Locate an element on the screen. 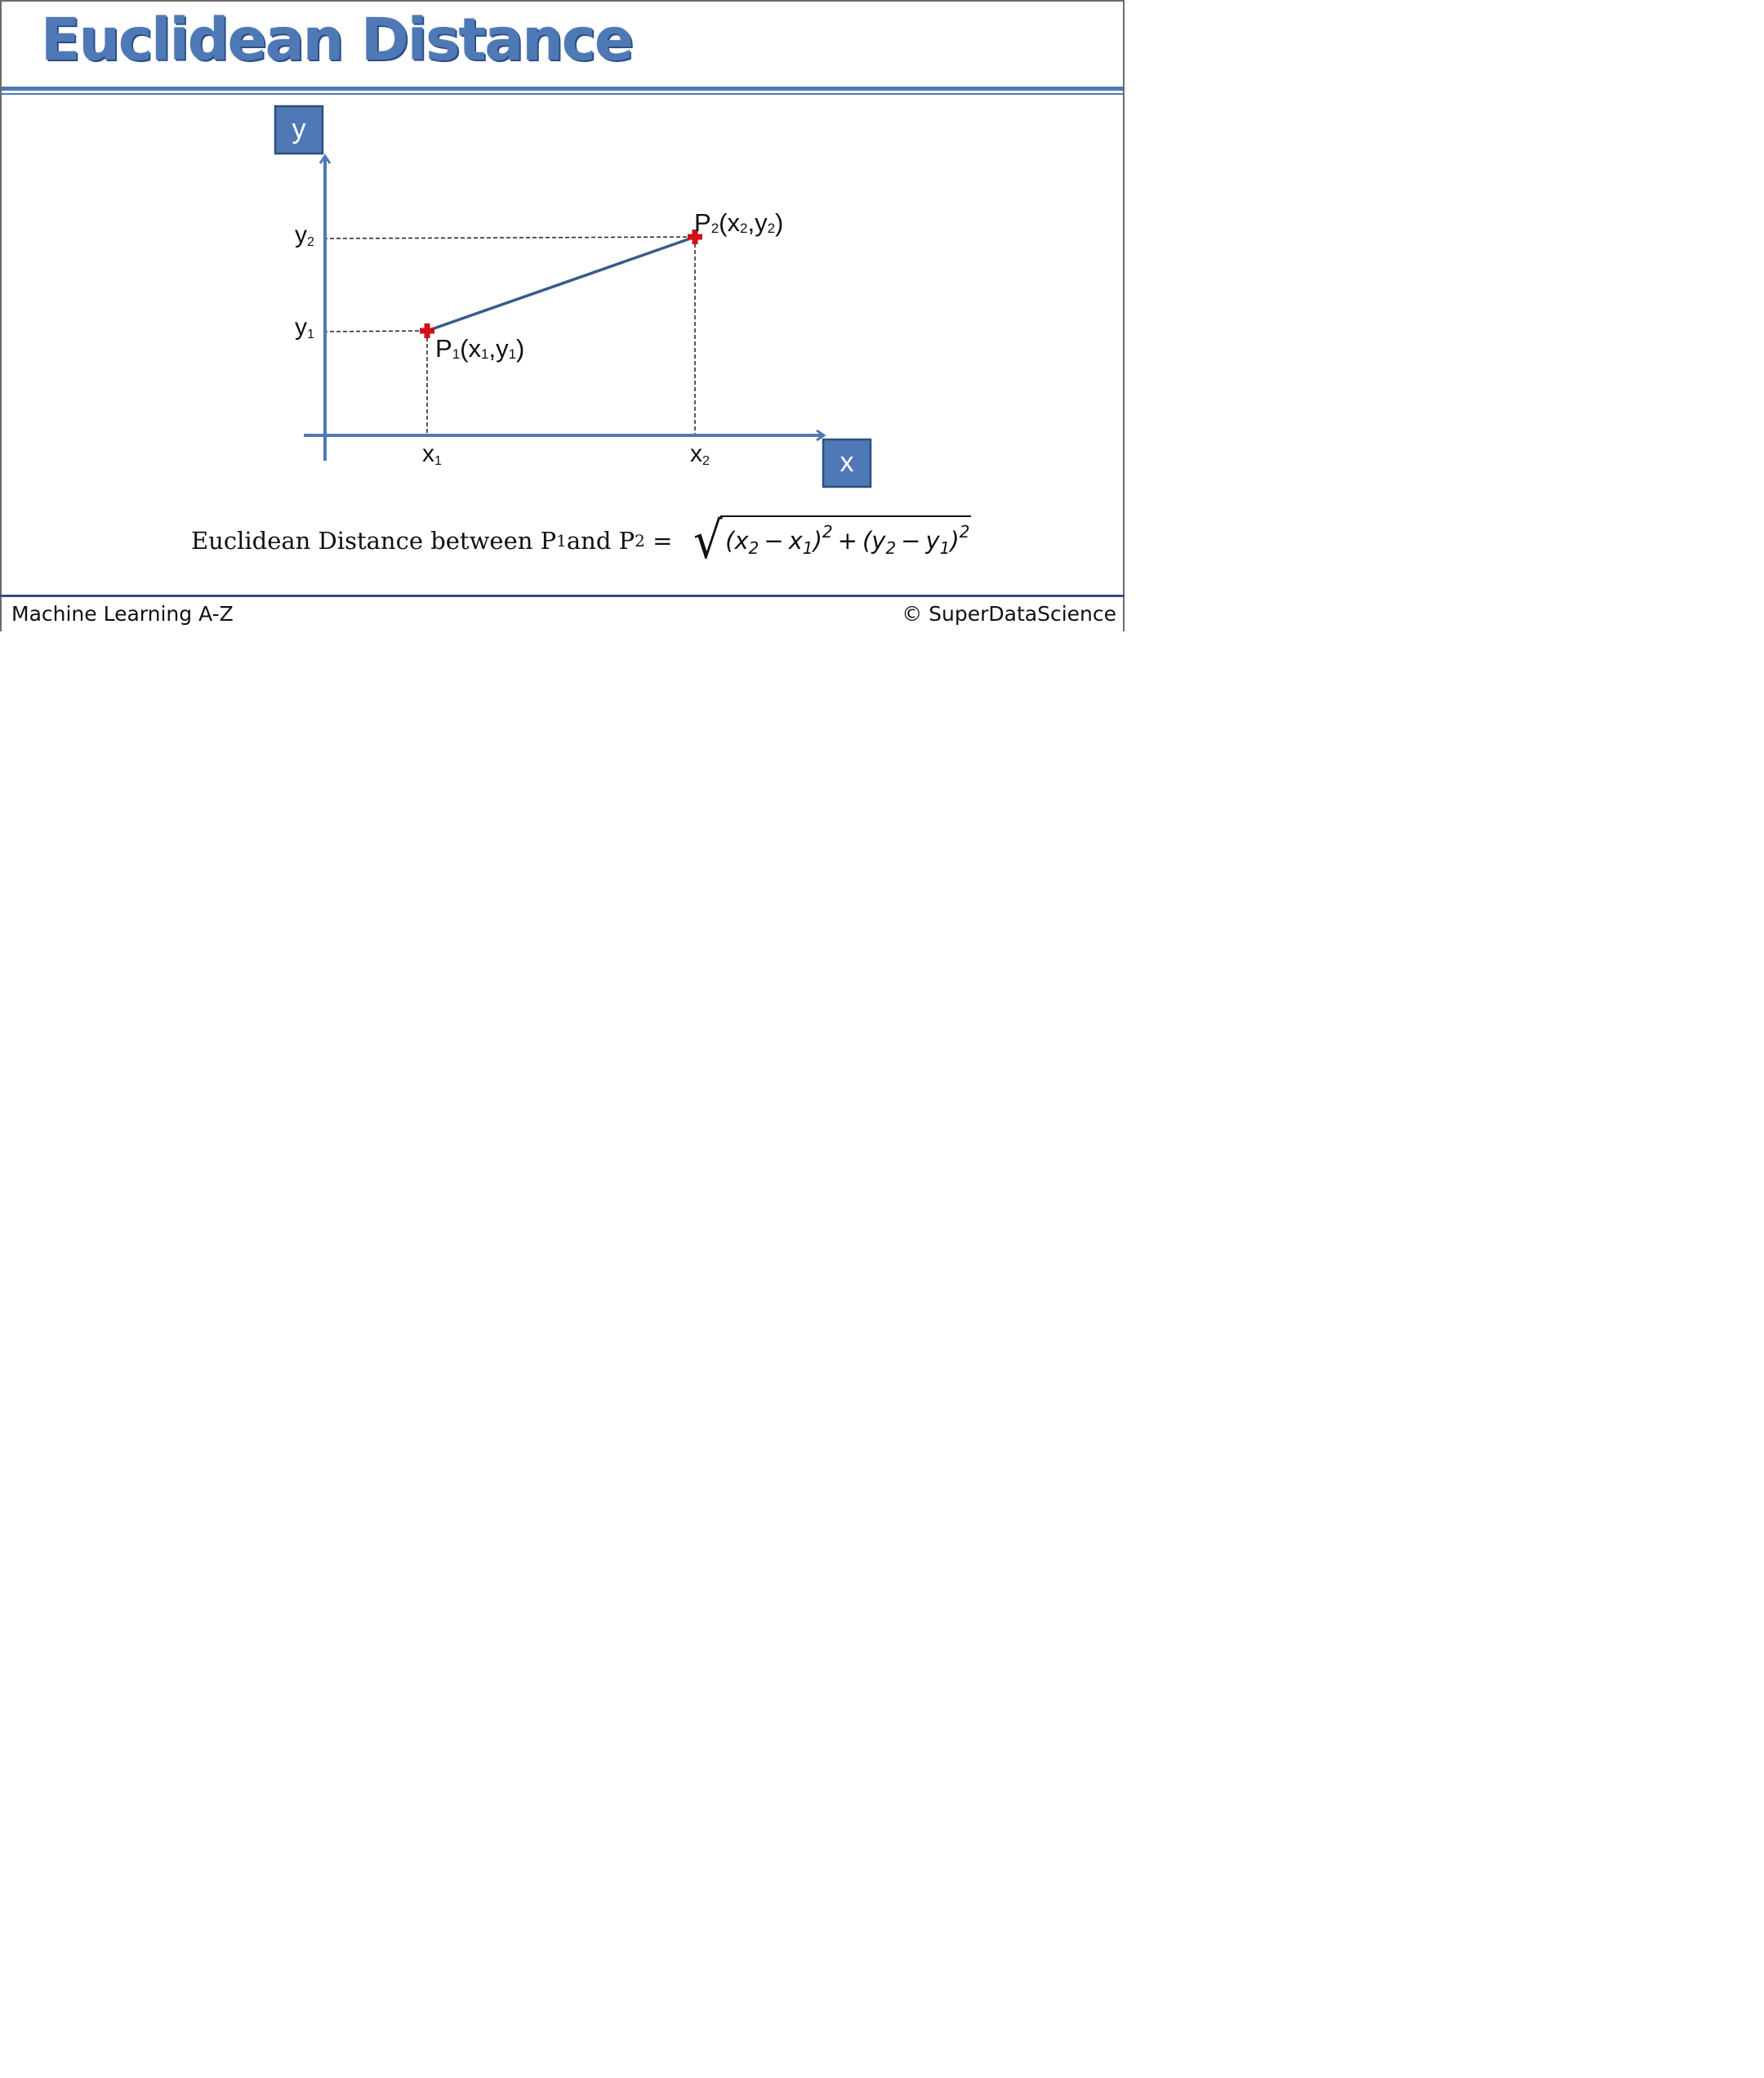 The height and width of the screenshot is (2078, 1764). formula-p1-sub: 1 is located at coordinates (561, 541).